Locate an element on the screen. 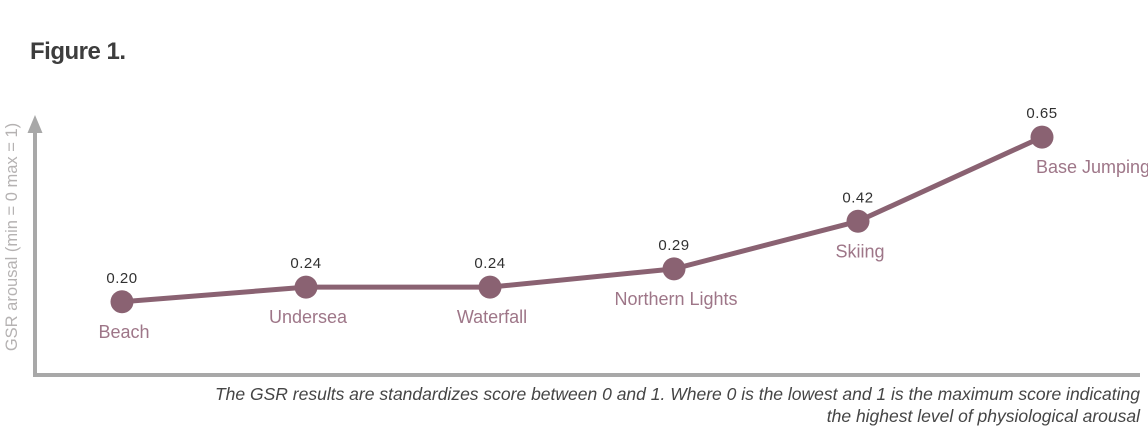 Image resolution: width=1148 pixels, height=440 pixels. value-label: 0.29 is located at coordinates (673, 245).